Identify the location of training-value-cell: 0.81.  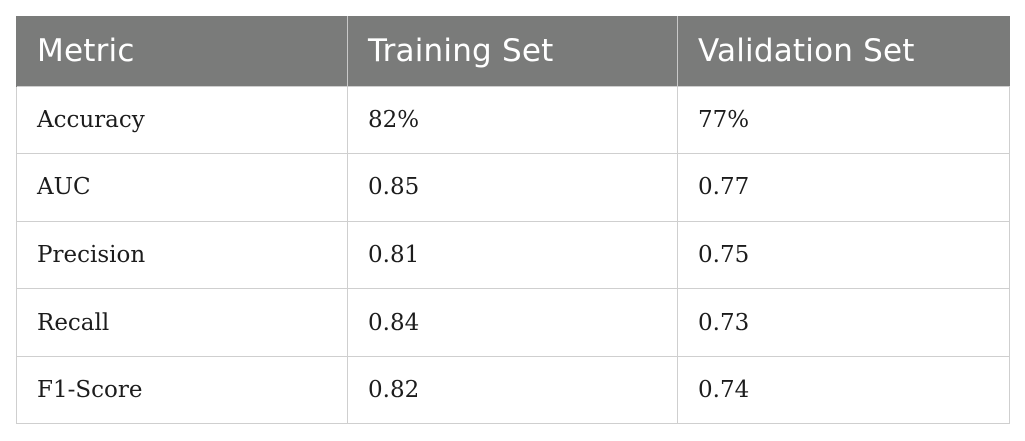
(512, 255).